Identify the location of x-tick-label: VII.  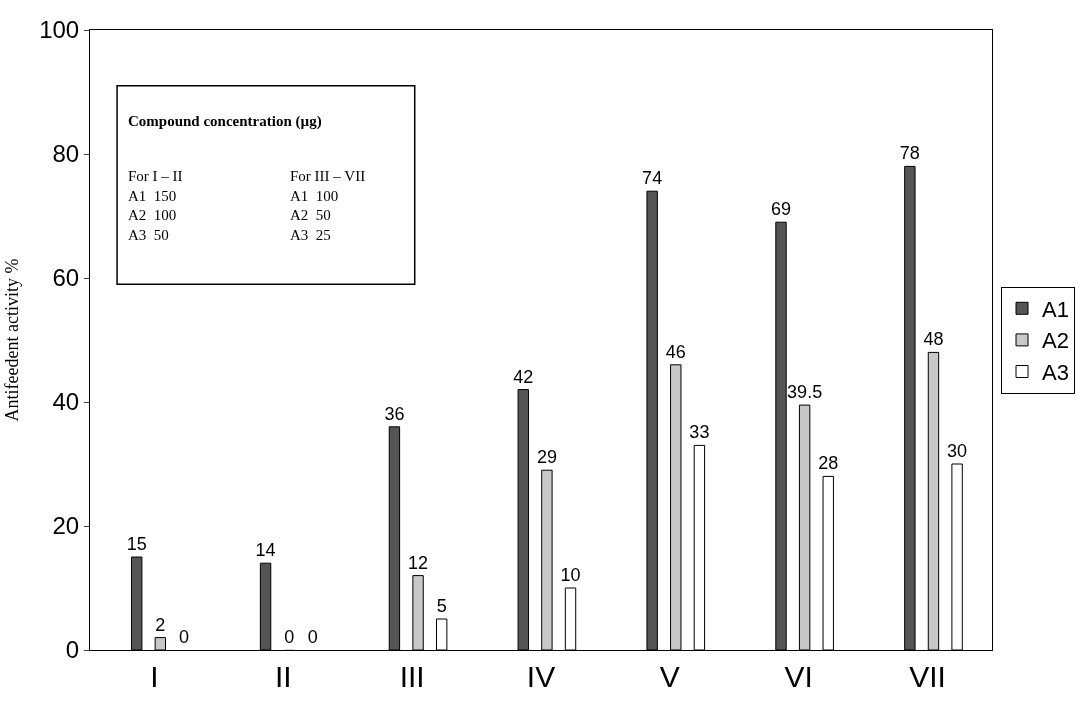
(927, 676).